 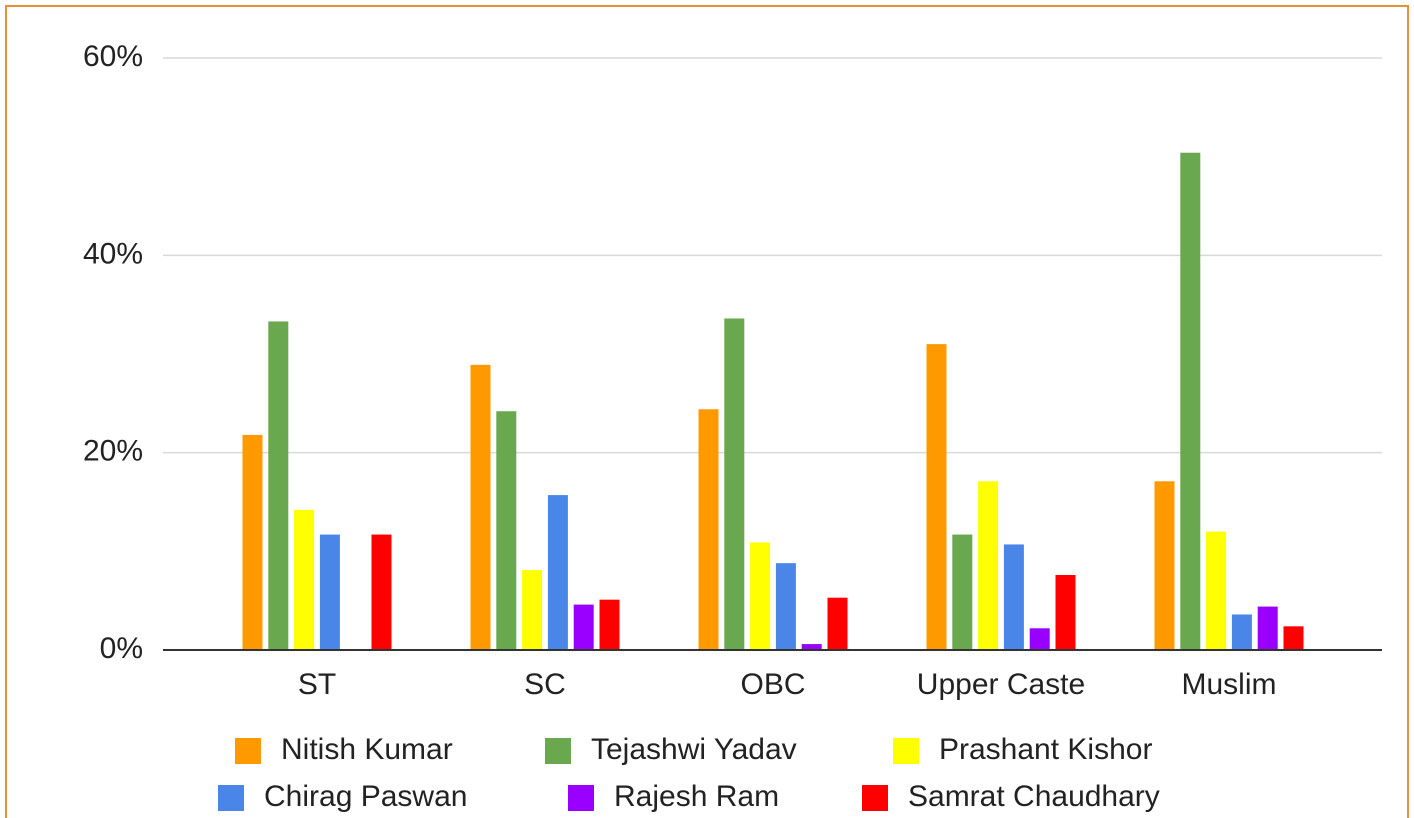 I want to click on x-tick-label: Muslim, so click(x=1229, y=684).